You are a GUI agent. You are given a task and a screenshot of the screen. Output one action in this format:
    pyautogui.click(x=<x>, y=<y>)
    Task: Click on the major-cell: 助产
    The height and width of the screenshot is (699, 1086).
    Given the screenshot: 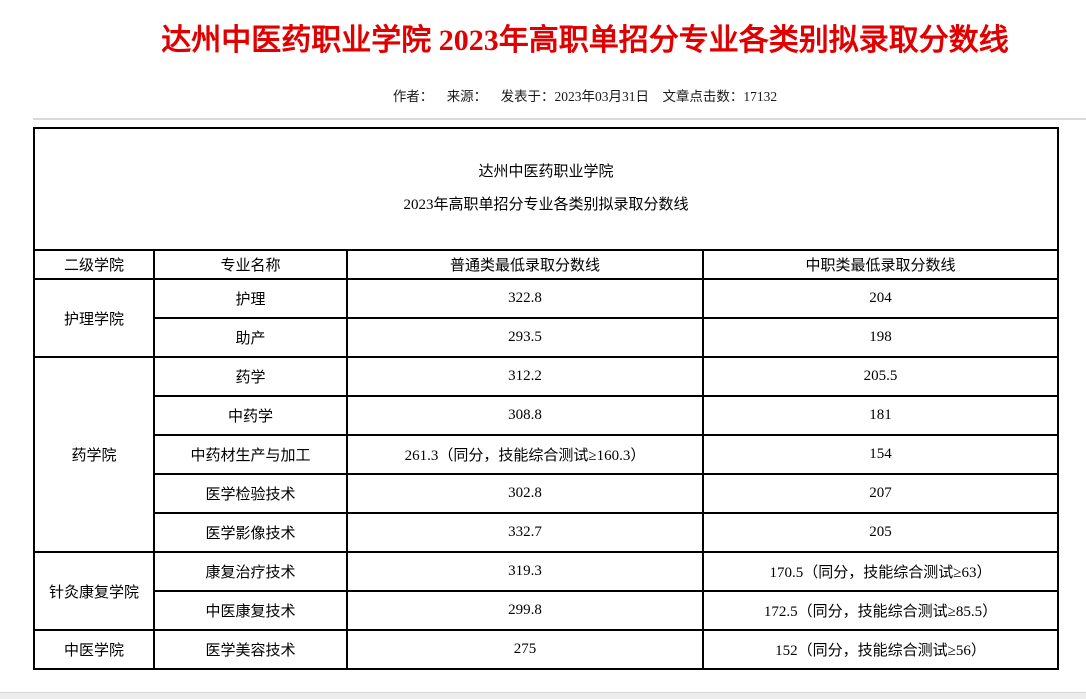 What is the action you would take?
    pyautogui.click(x=250, y=337)
    